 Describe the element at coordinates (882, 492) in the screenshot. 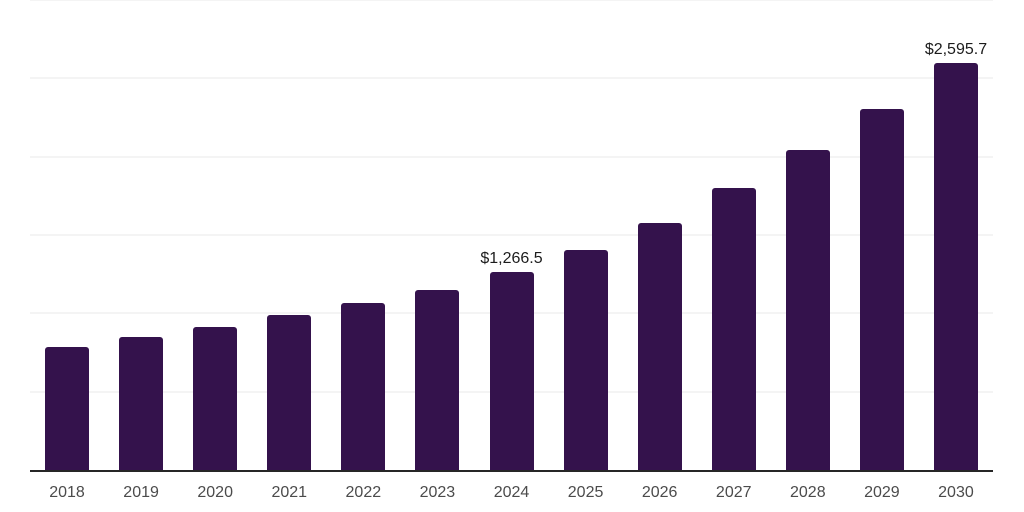

I see `x-tick-label-2029: 2029` at that location.